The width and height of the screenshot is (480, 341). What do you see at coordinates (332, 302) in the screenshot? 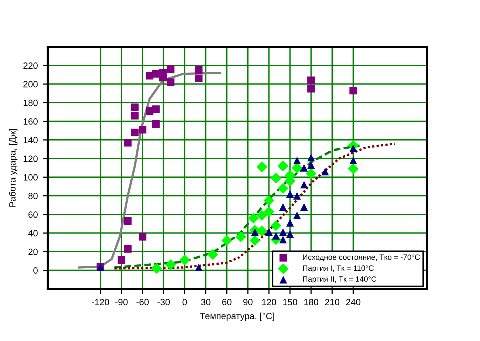
I see `x-tick-label: 210` at bounding box center [332, 302].